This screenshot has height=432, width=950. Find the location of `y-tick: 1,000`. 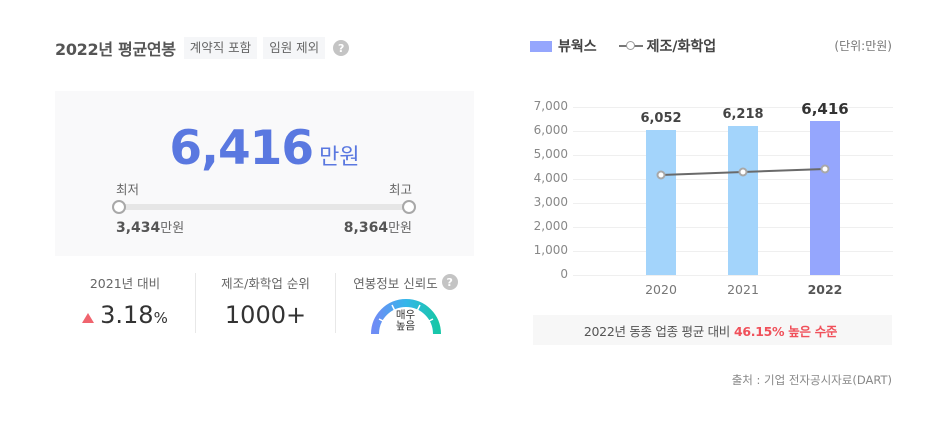

y-tick: 1,000 is located at coordinates (550, 250).